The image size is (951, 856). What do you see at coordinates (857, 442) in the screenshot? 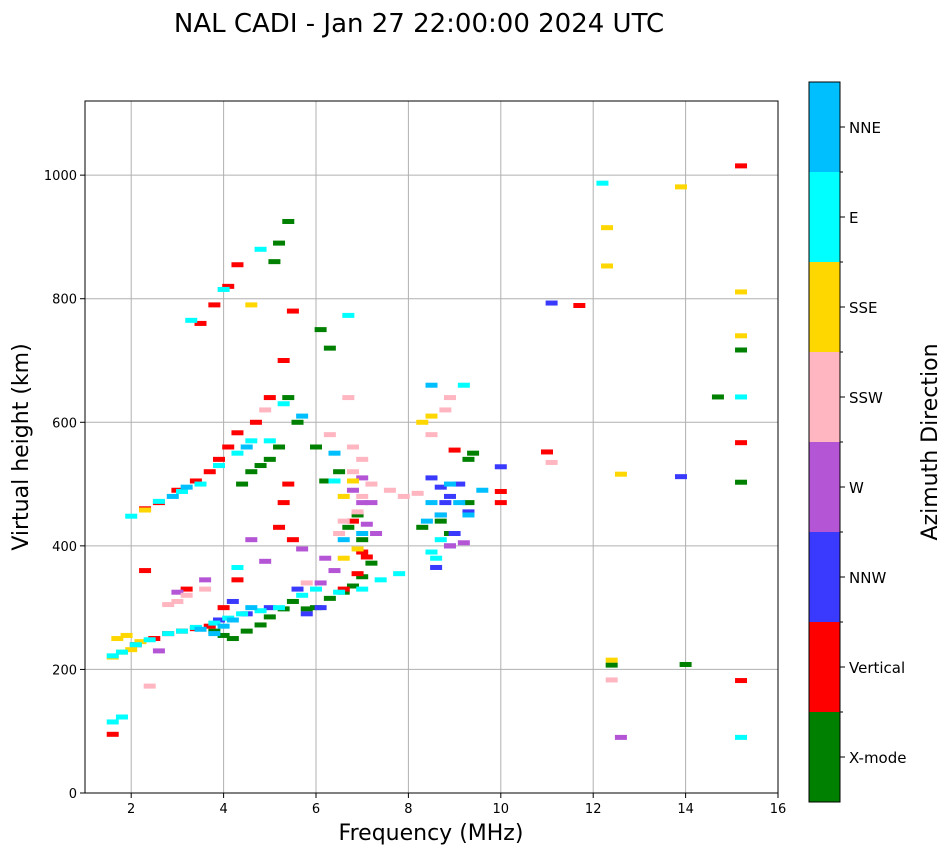
I see `colorbar: X-mode Vertical NNW W SSW SSE E NNE` at bounding box center [857, 442].